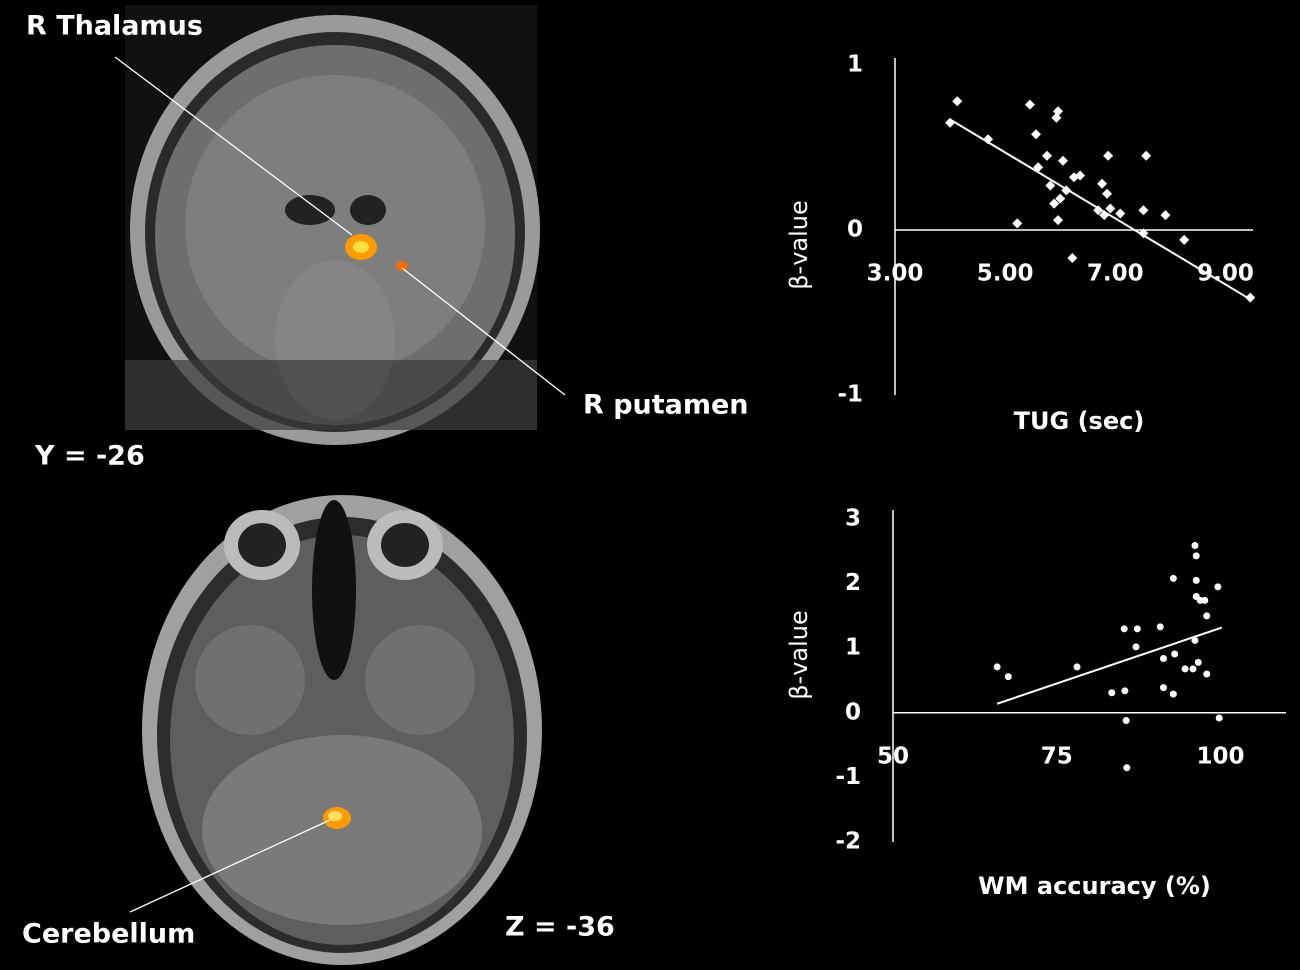  I want to click on x-axis-label: WM accuracy (%), so click(1094, 886).